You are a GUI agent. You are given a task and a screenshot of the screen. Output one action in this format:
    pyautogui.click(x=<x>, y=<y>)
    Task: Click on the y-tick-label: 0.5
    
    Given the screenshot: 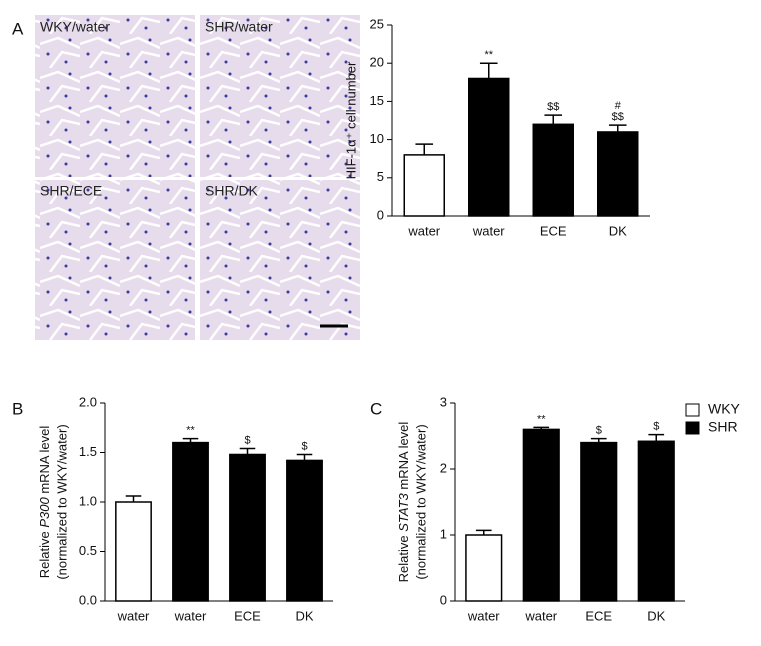 What is the action you would take?
    pyautogui.click(x=88, y=550)
    